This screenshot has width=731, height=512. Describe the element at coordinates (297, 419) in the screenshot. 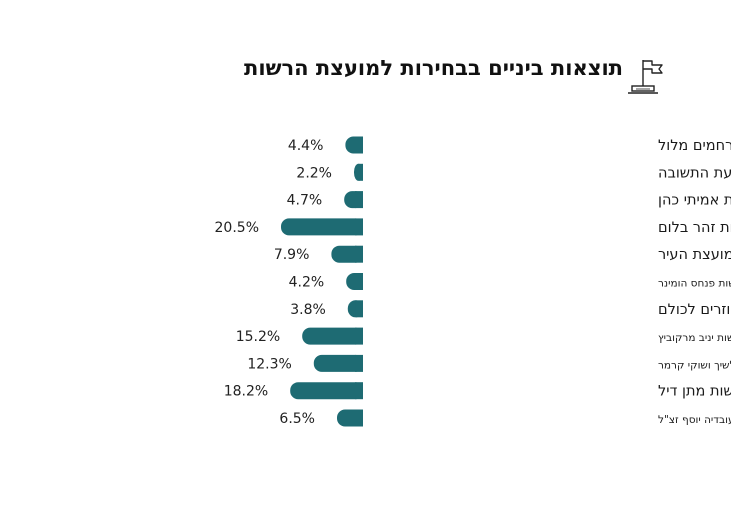

I see `value-label: 6.5%` at that location.